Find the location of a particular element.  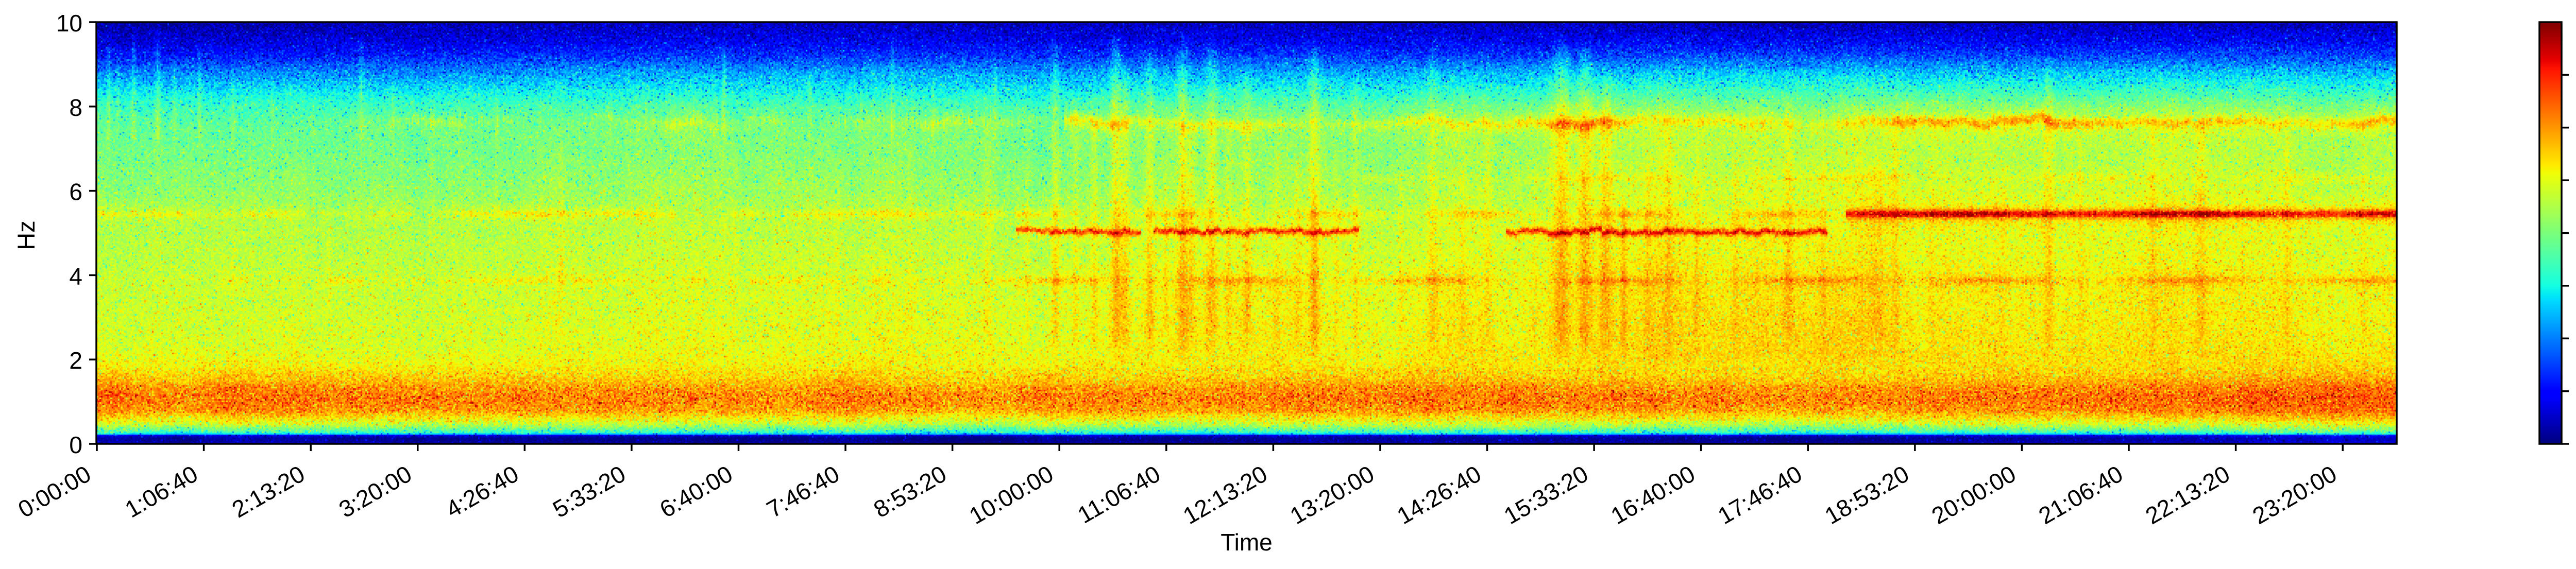

svg-text: 23:20:00 is located at coordinates (2294, 495).